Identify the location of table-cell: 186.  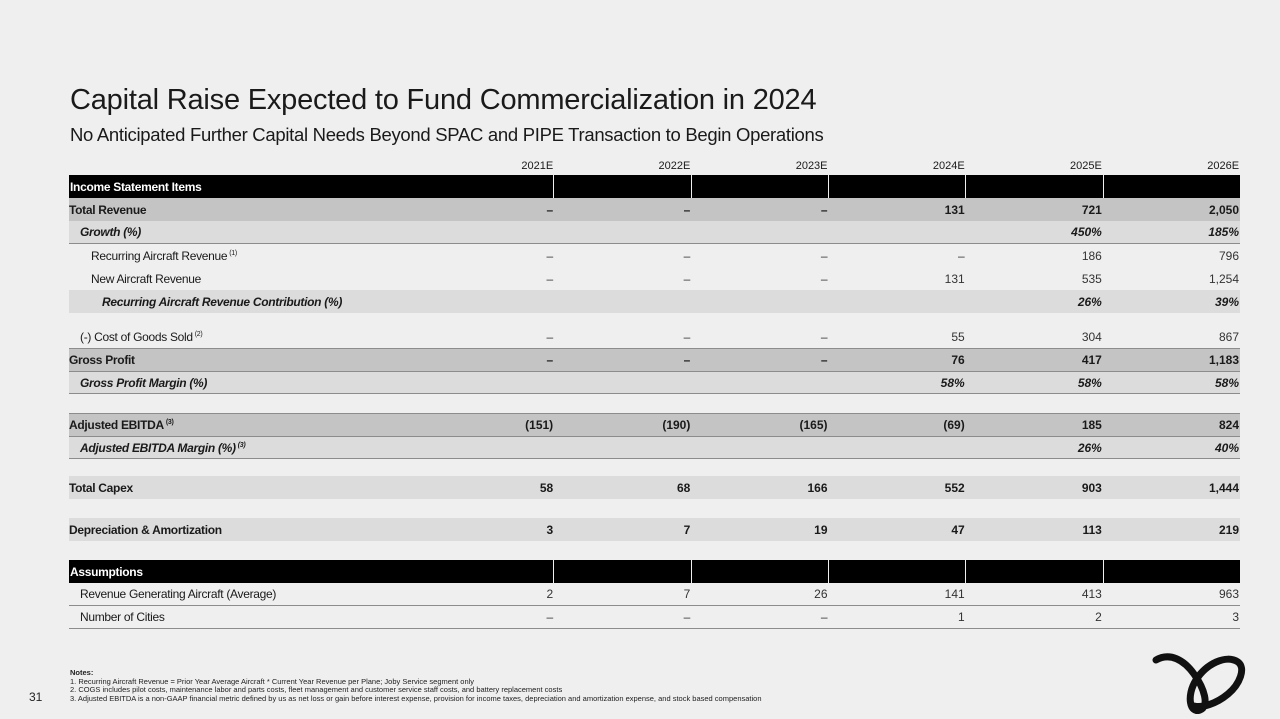
(1091, 255).